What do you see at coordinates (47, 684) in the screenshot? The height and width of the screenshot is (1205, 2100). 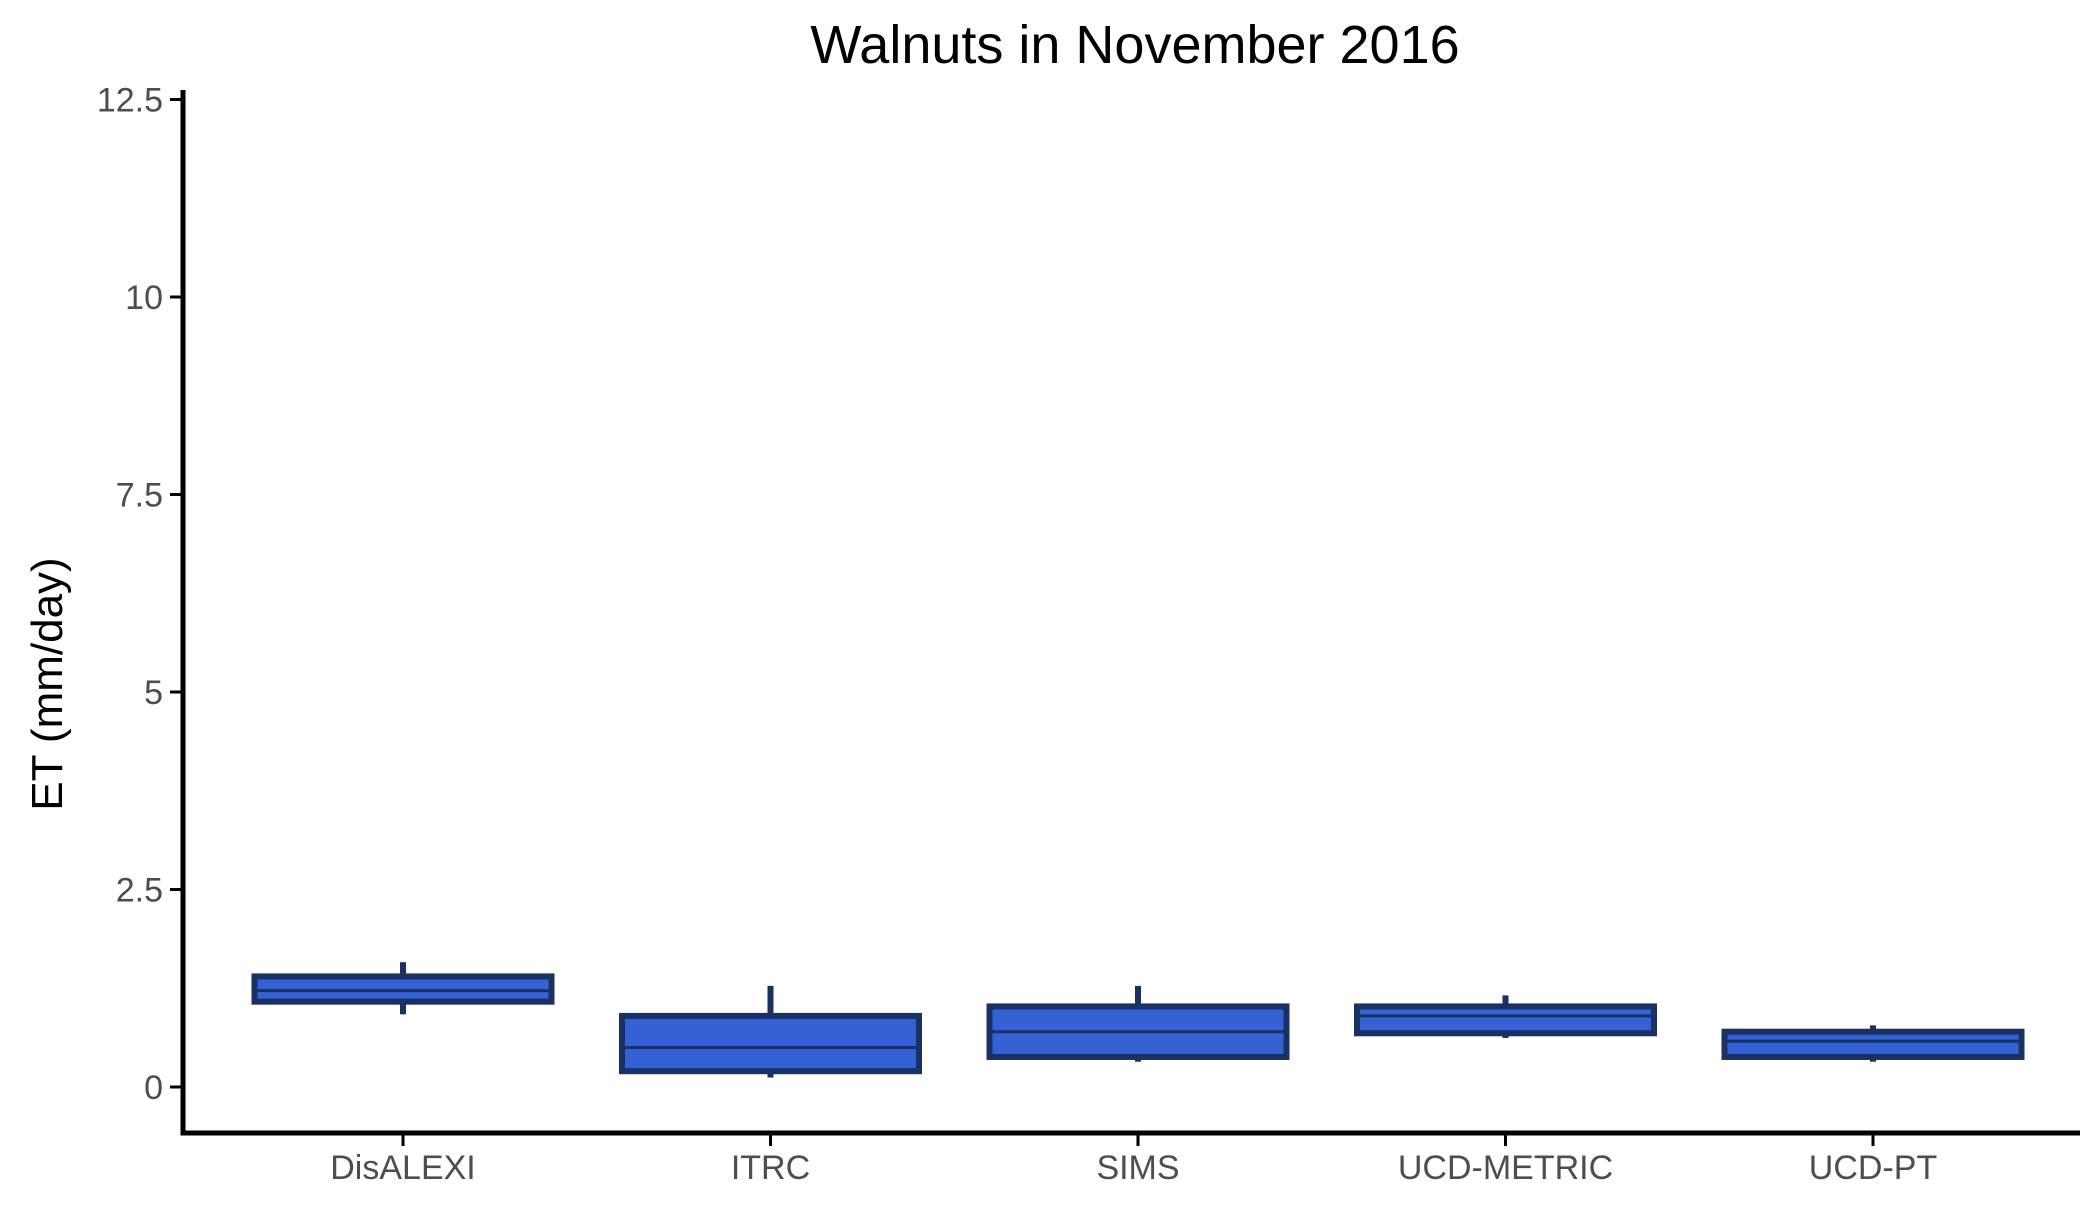 I see `y-axis-label: ET (mm/day)` at bounding box center [47, 684].